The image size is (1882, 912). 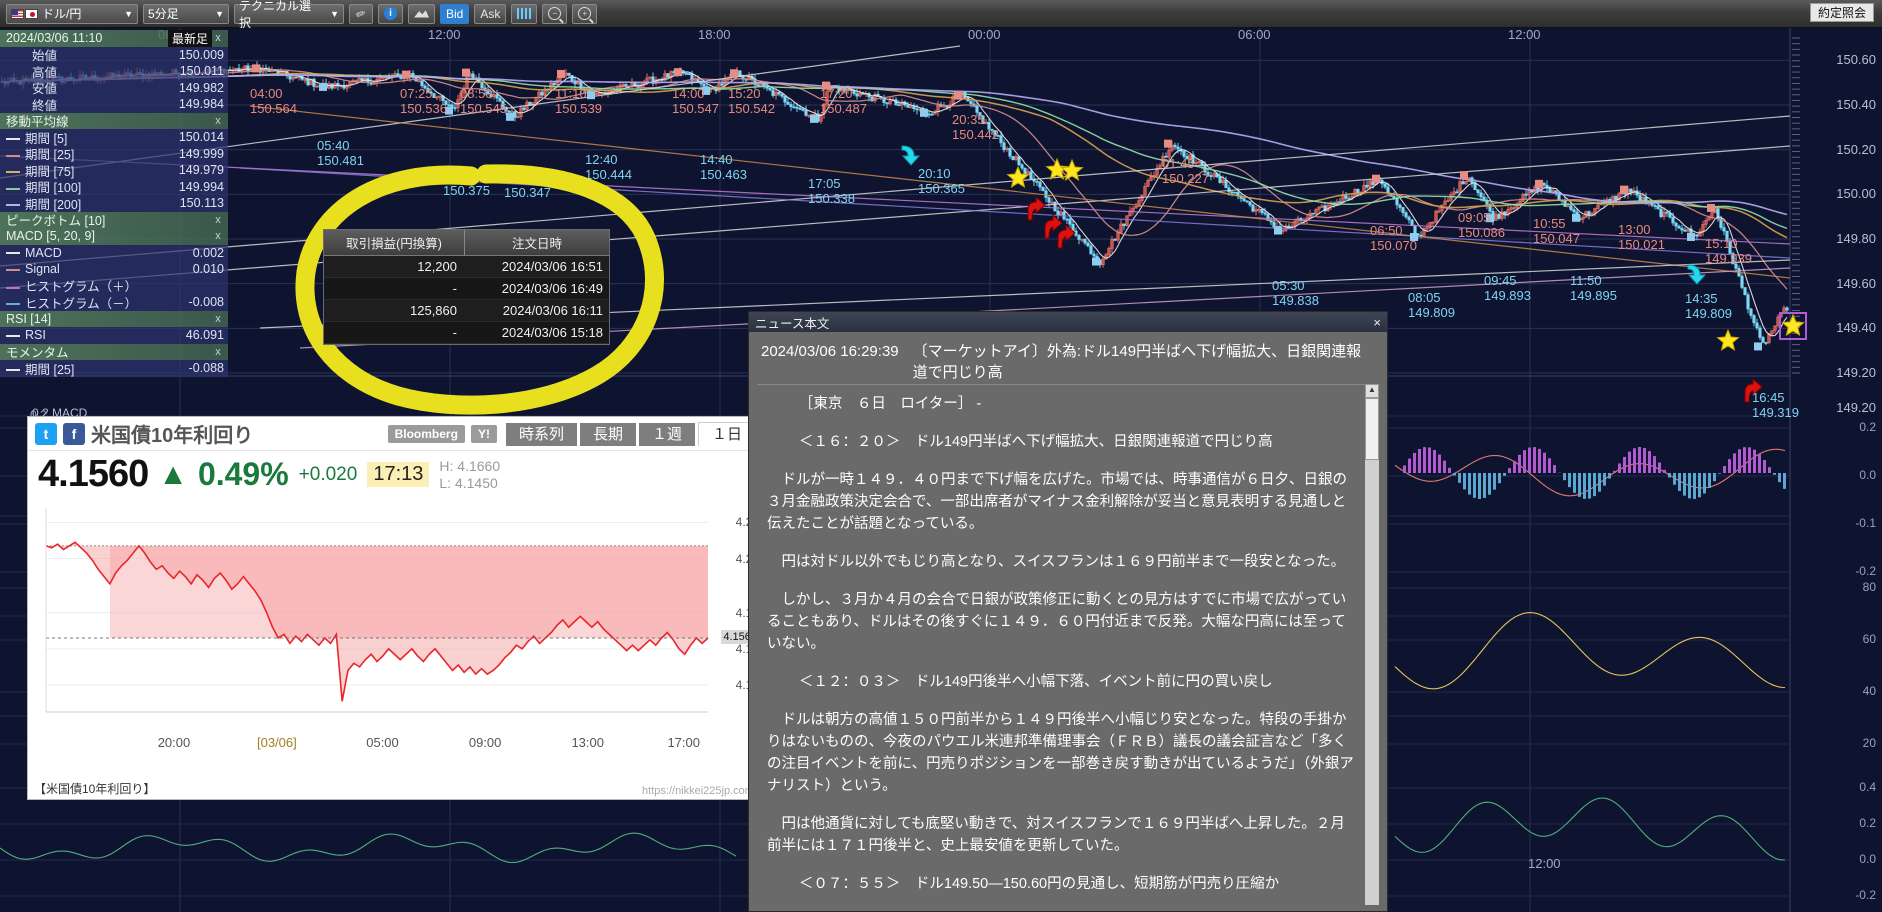 What do you see at coordinates (186, 13) in the screenshot?
I see `timeframe-select: 5分足 ▼` at bounding box center [186, 13].